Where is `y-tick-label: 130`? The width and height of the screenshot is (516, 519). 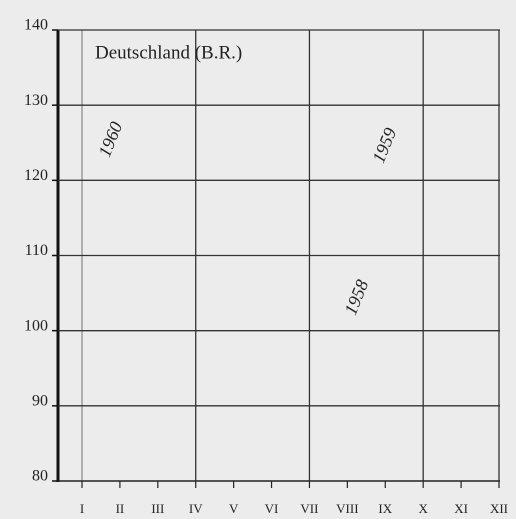
y-tick-label: 130 is located at coordinates (36, 100).